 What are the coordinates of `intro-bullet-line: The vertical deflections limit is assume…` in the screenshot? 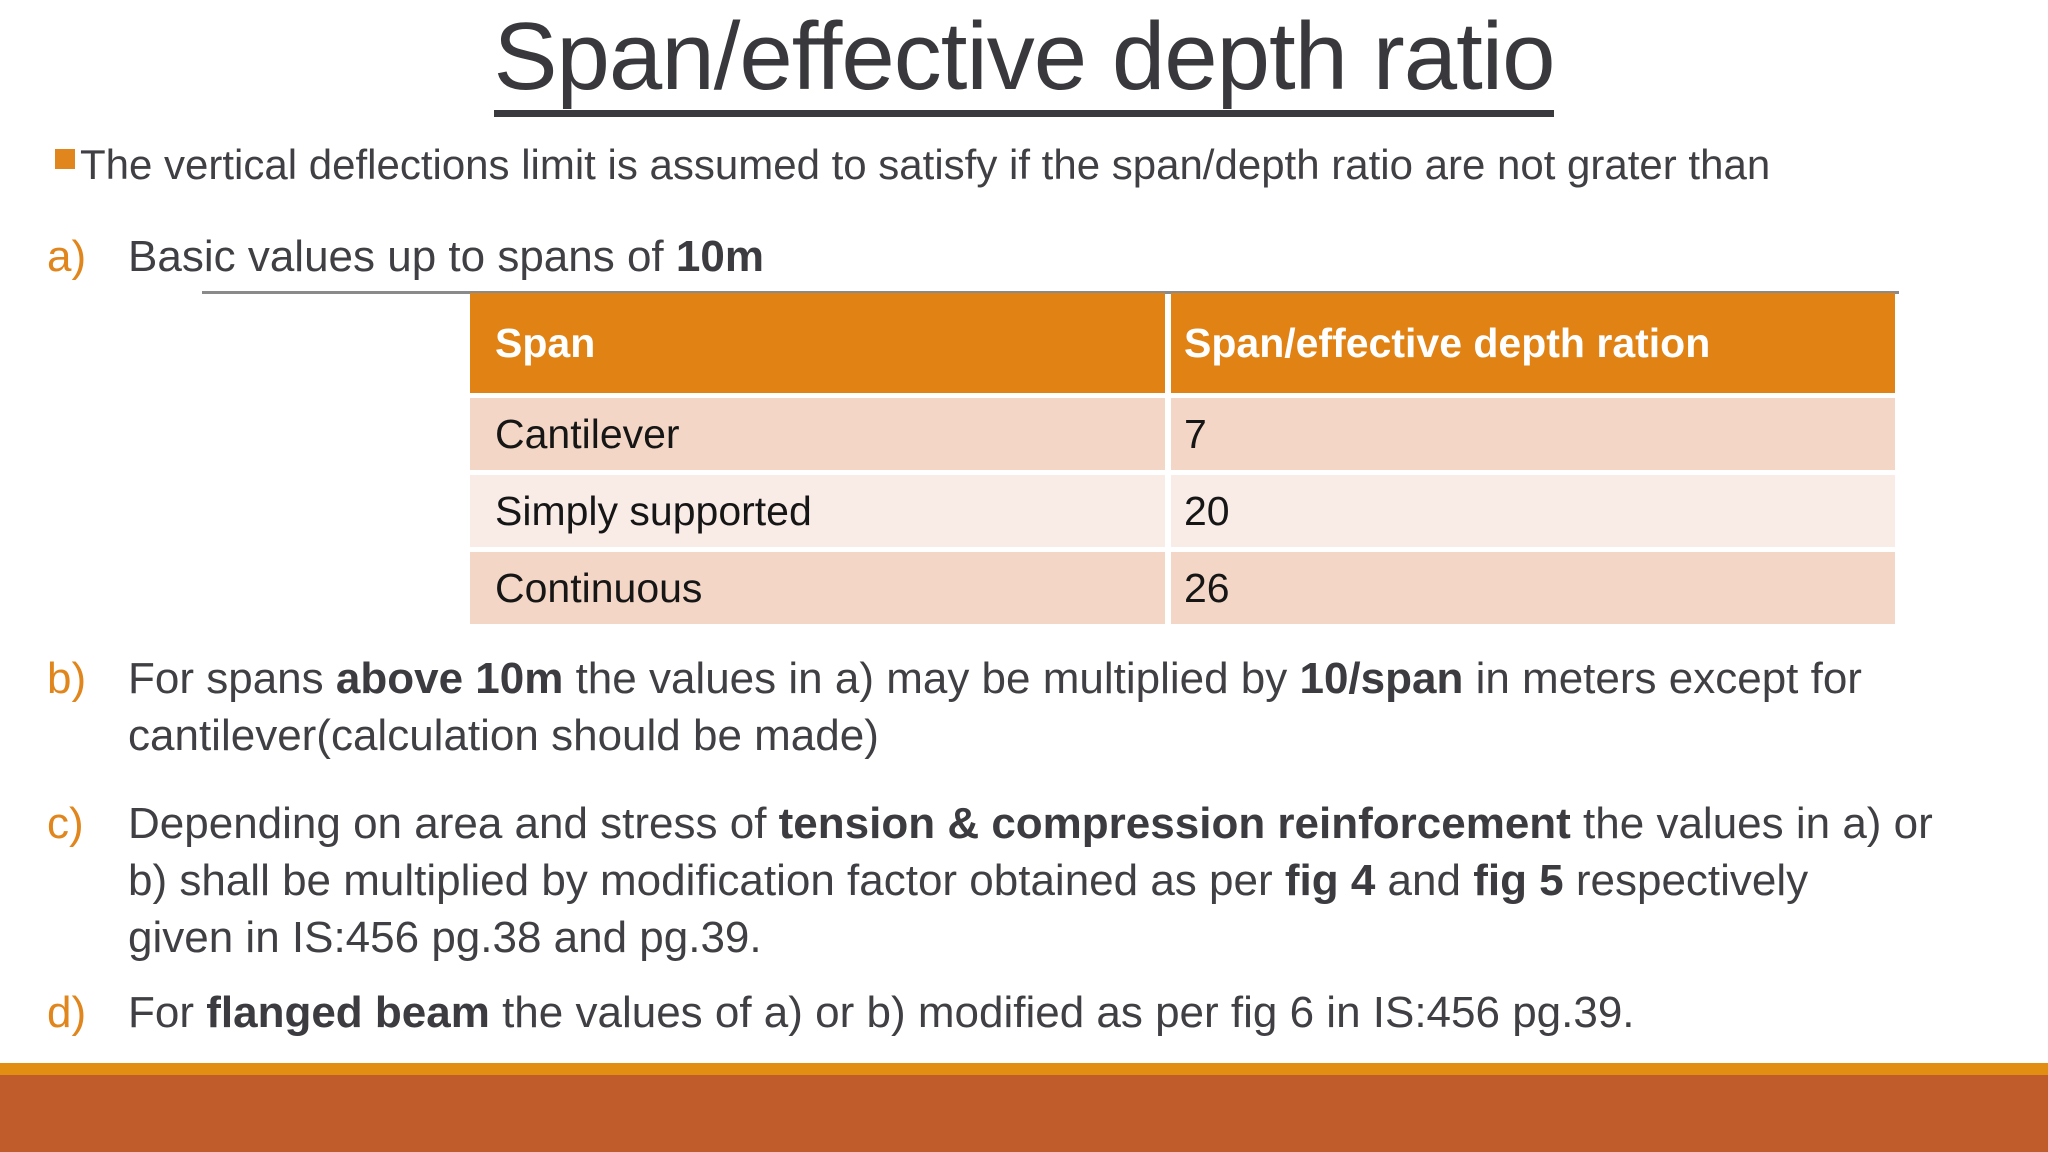 It's located at (912, 165).